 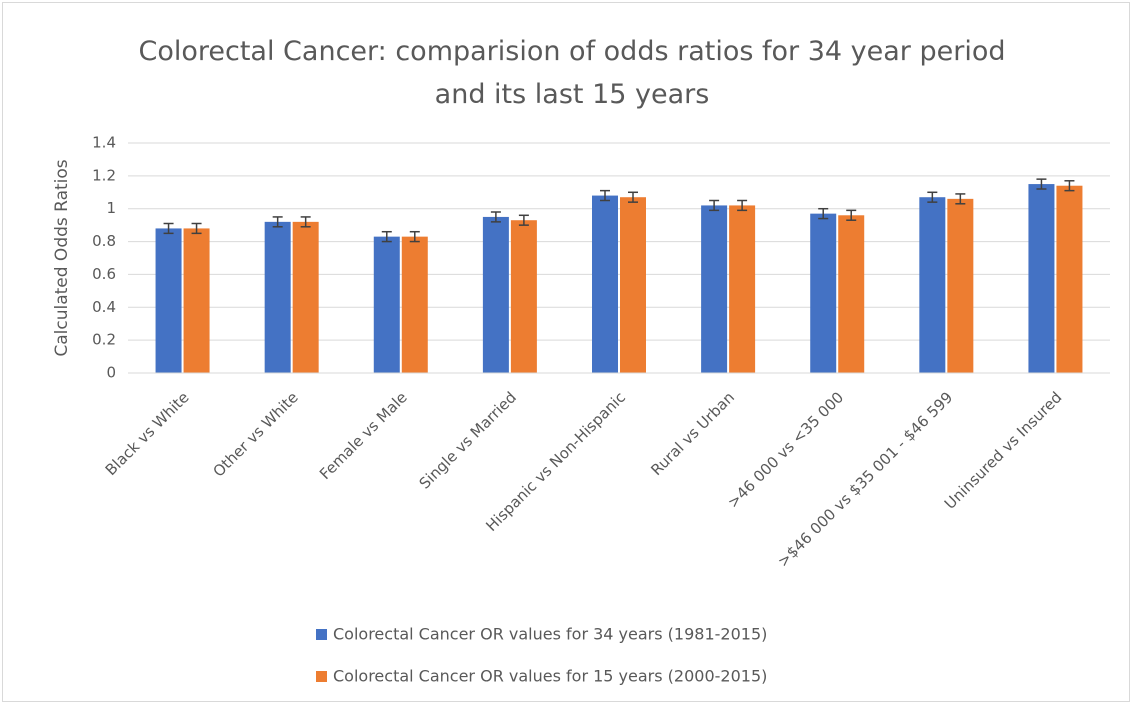 What do you see at coordinates (1003, 450) in the screenshot?
I see `x-tick-label: Uninsured vs Insured` at bounding box center [1003, 450].